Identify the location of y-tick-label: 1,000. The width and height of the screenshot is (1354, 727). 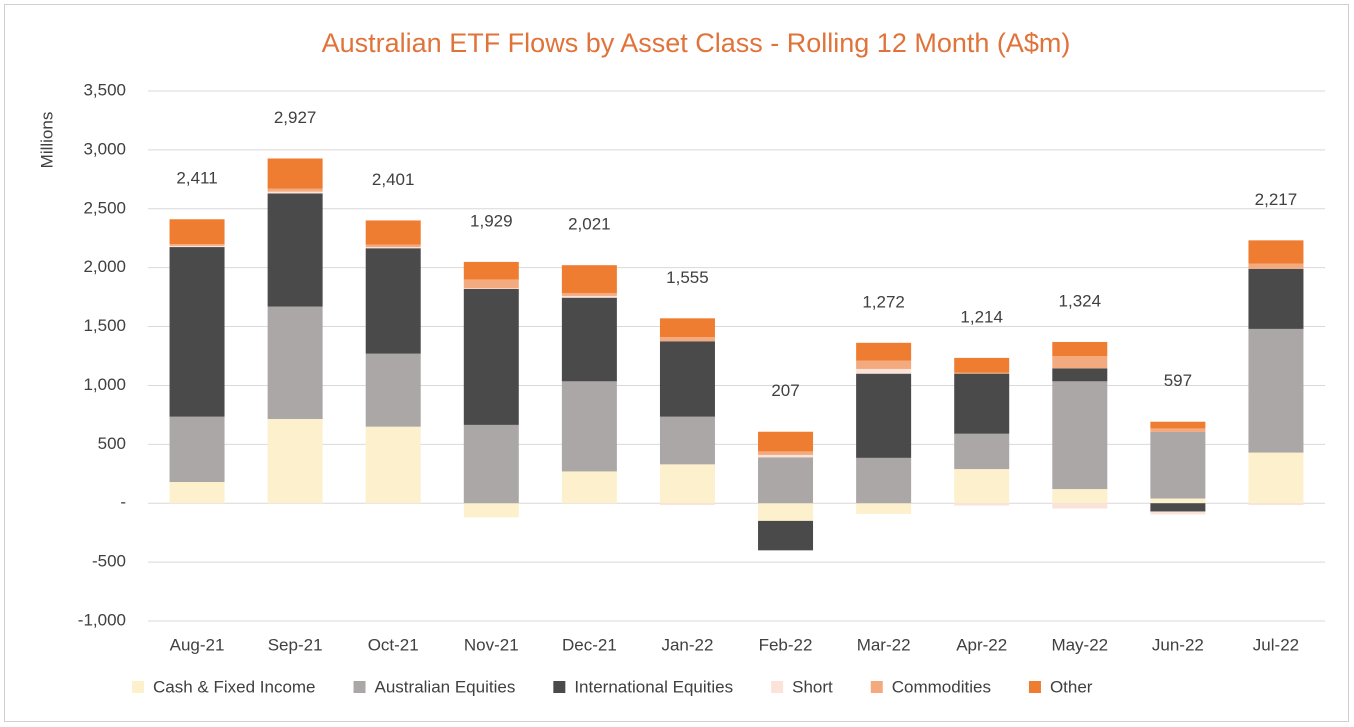
(104, 384).